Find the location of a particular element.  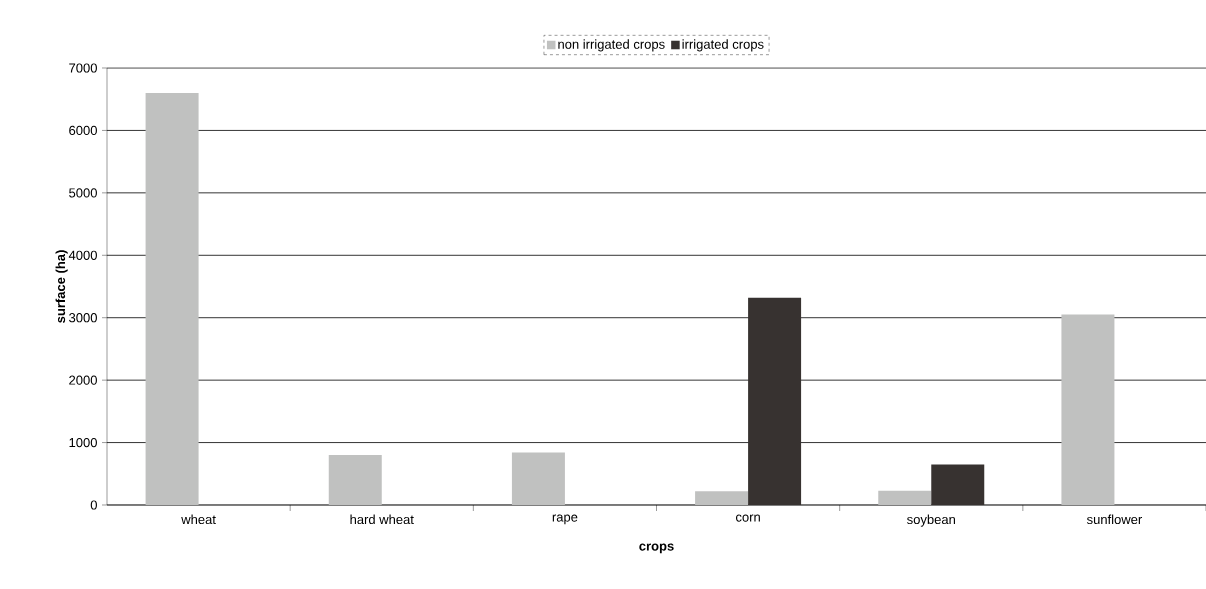

y-tick-label: 1000 is located at coordinates (83, 442).